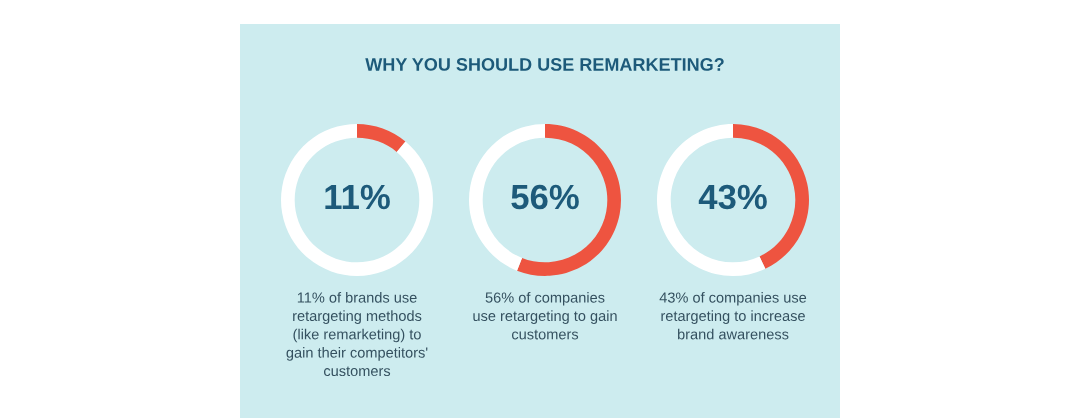 Image resolution: width=1080 pixels, height=418 pixels. Describe the element at coordinates (732, 197) in the screenshot. I see `data-label: 43%` at that location.